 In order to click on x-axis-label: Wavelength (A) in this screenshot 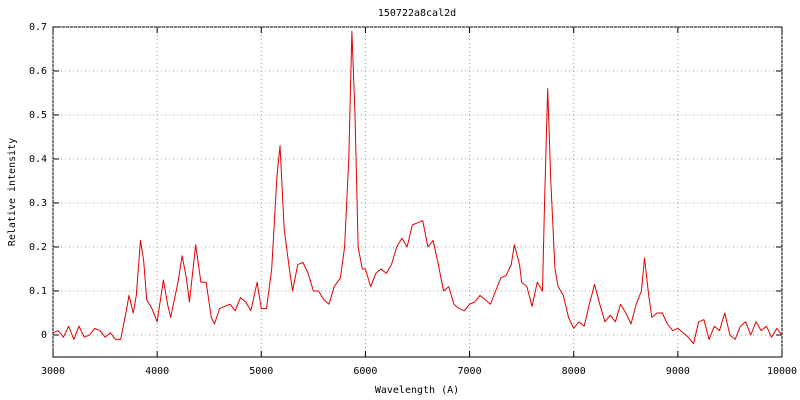, I will do `click(417, 390)`.